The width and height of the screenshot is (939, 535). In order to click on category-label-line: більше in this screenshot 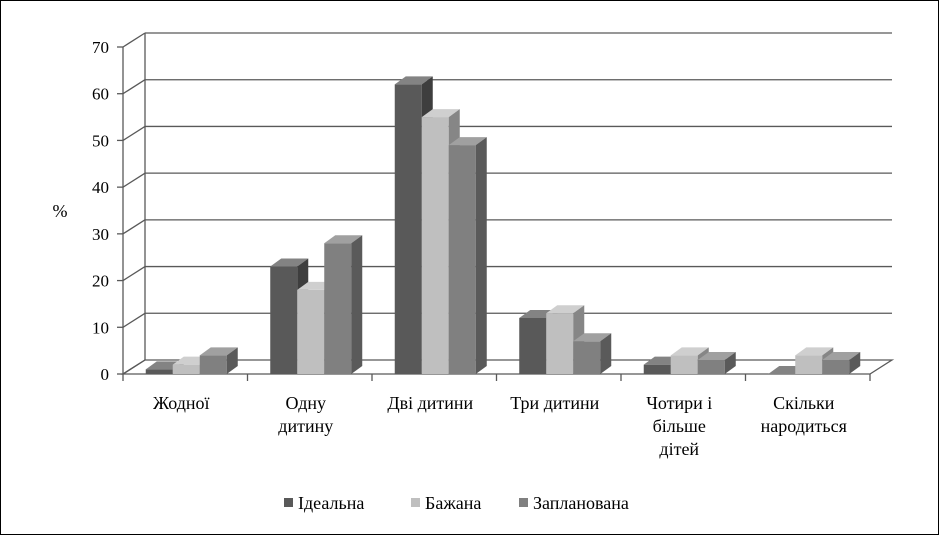, I will do `click(679, 426)`.